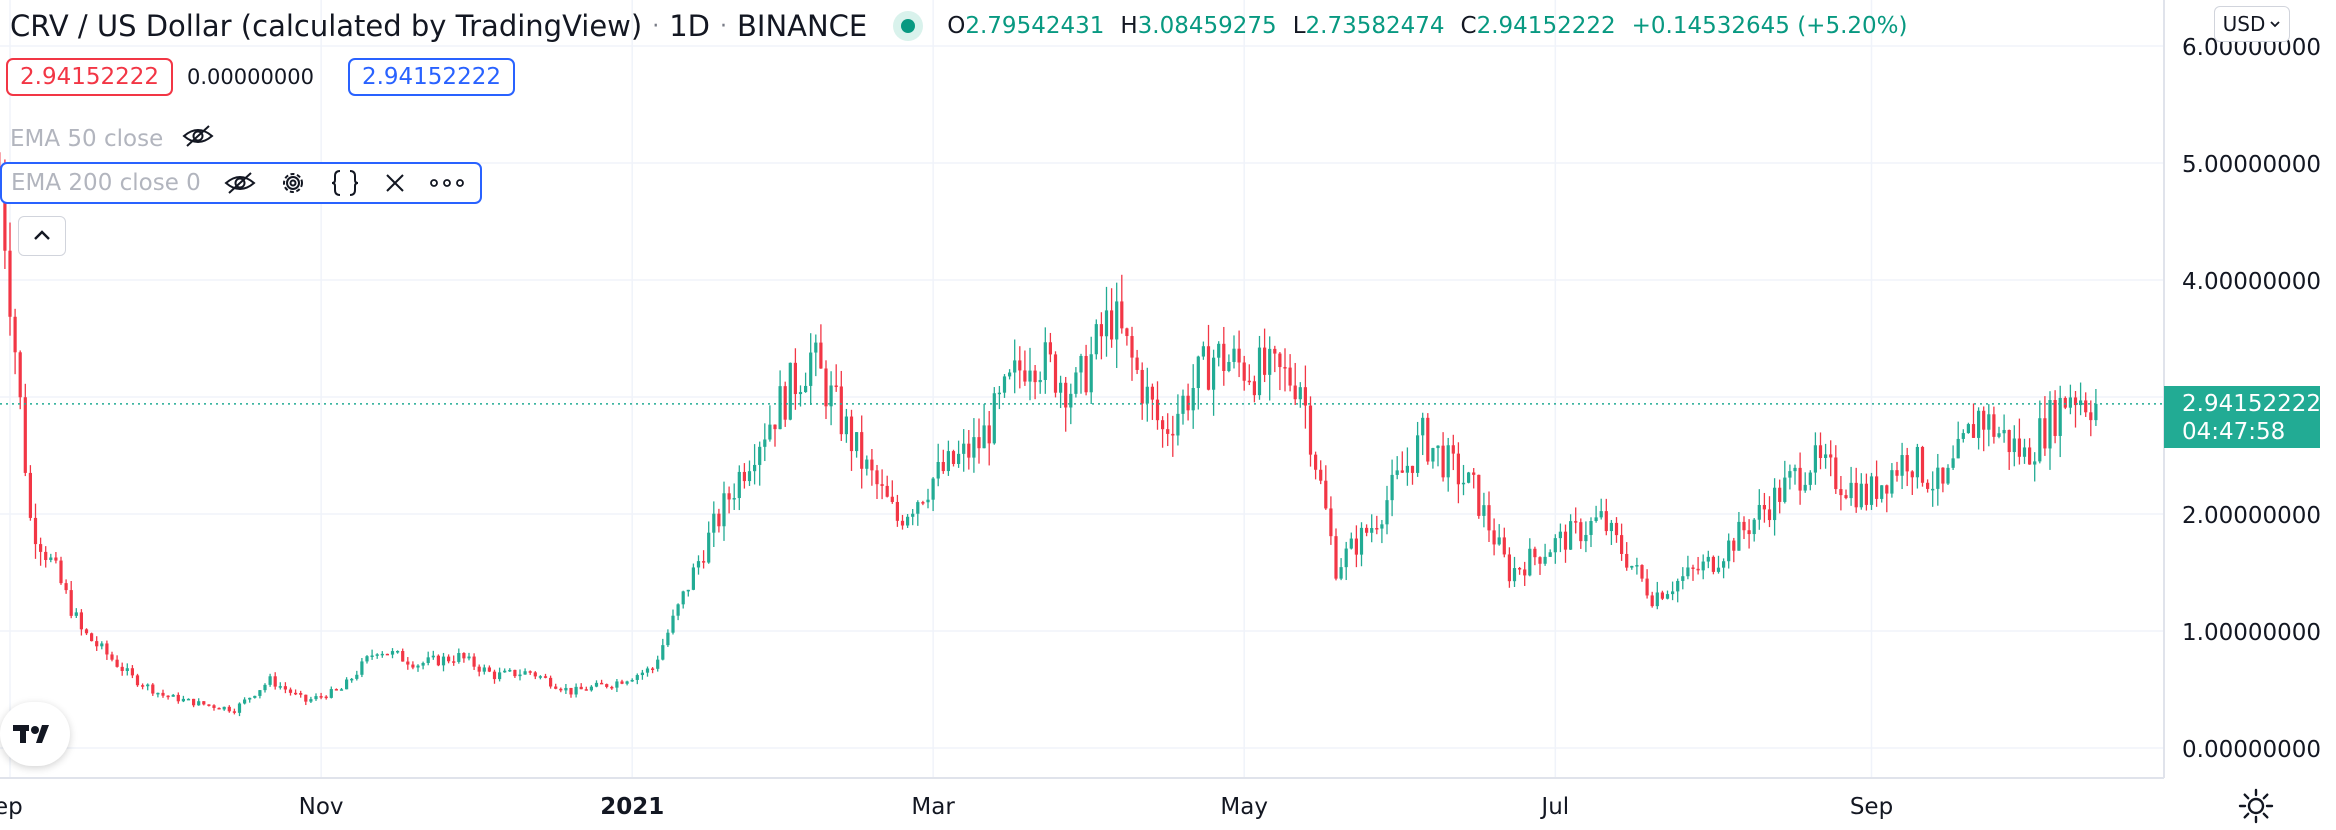  Describe the element at coordinates (908, 26) in the screenshot. I see `market-open-dot-icon` at that location.